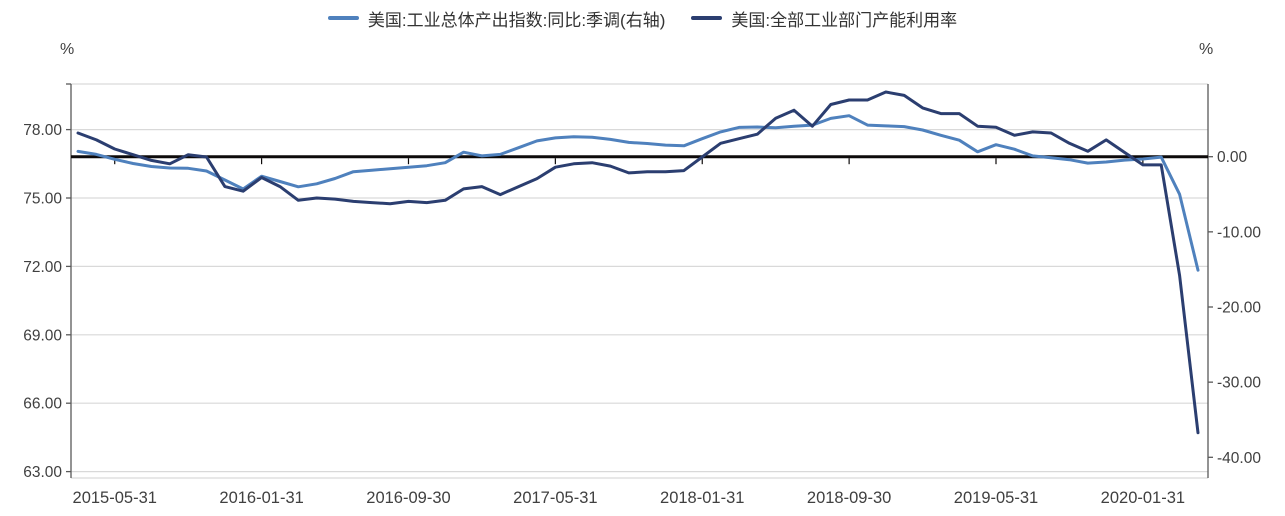 Image resolution: width=1285 pixels, height=516 pixels. Describe the element at coordinates (42, 199) in the screenshot. I see `left-axis-label: 75.00` at that location.